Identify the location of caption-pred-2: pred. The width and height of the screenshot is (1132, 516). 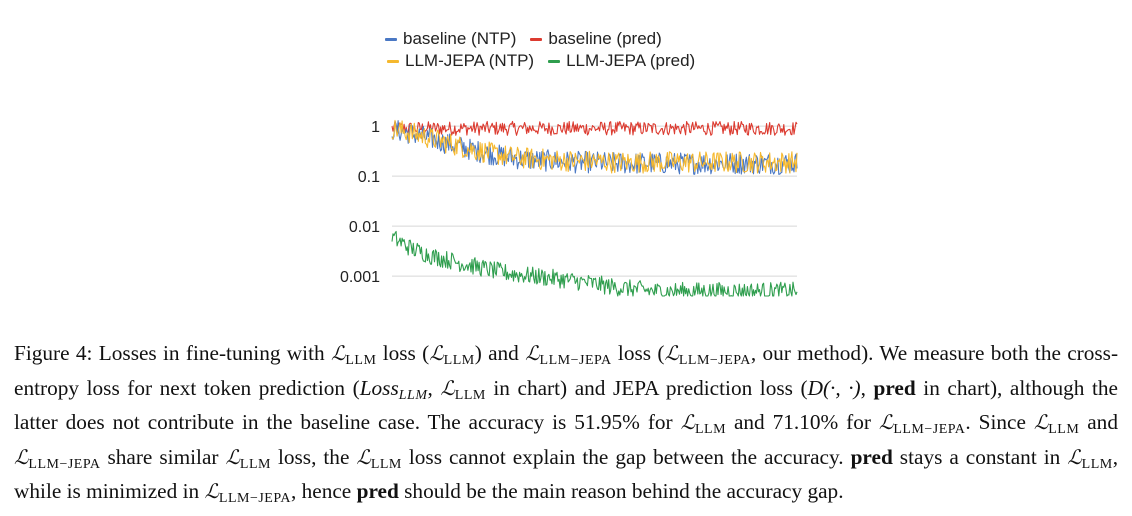
(871, 456).